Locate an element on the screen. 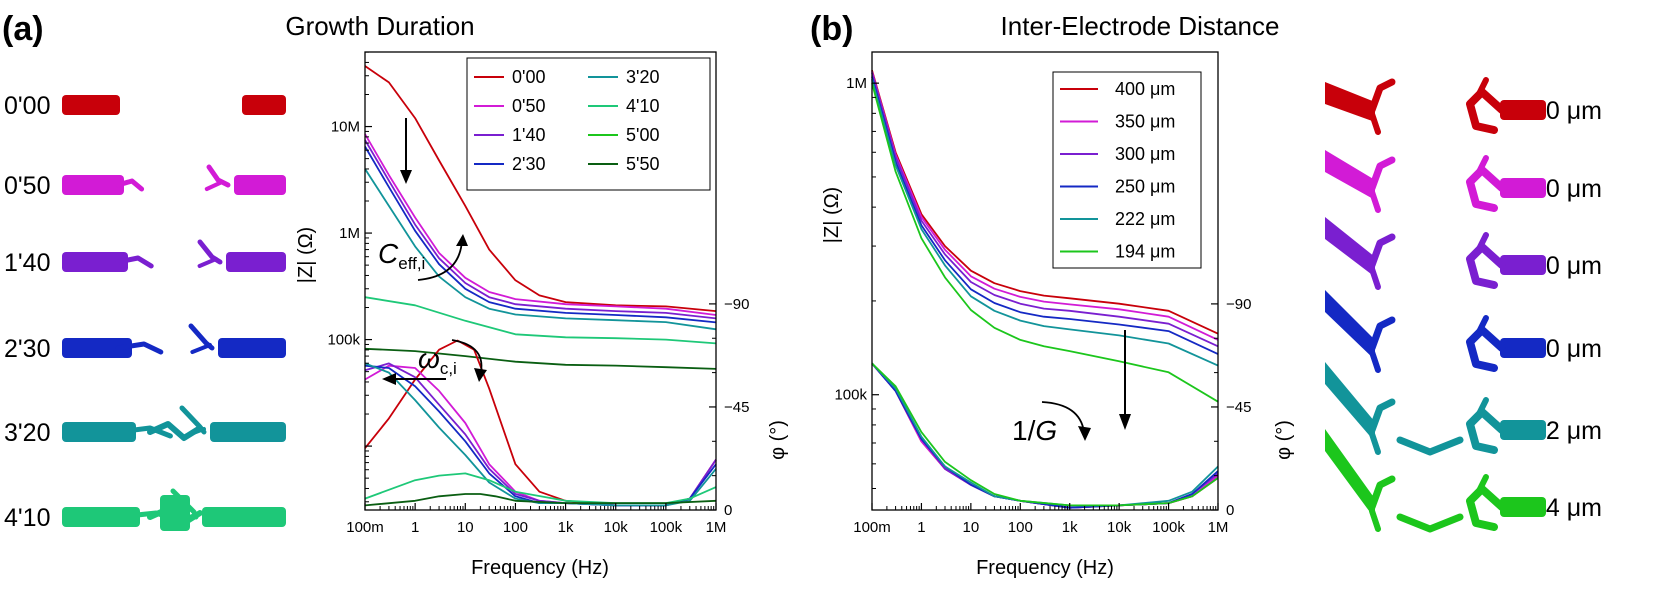  side-b-row: 194 μm is located at coordinates (1463, 481).